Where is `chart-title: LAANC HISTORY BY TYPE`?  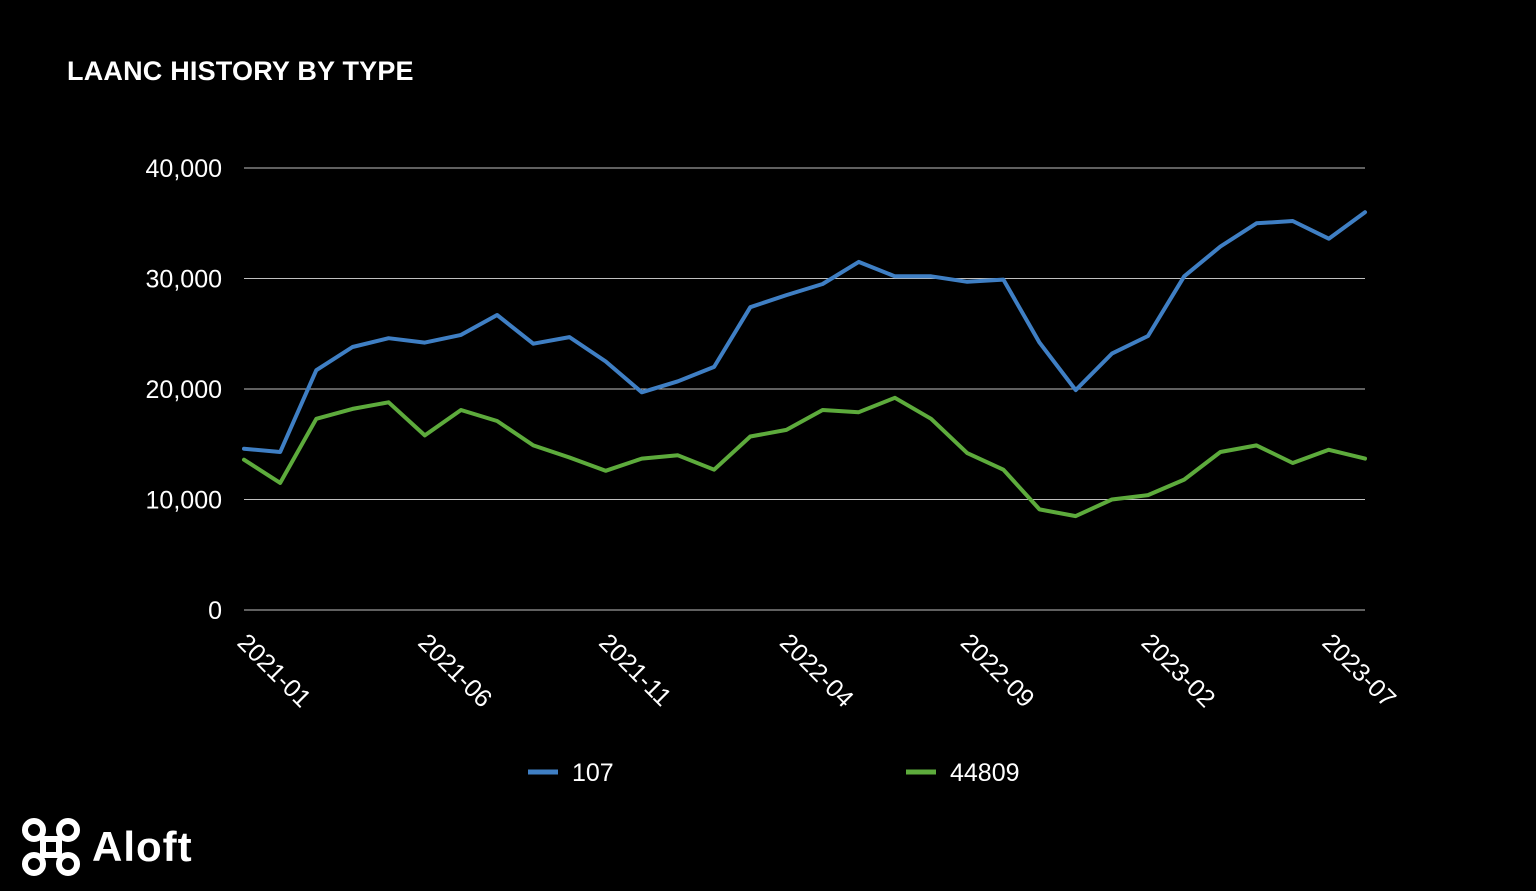
chart-title: LAANC HISTORY BY TYPE is located at coordinates (240, 71).